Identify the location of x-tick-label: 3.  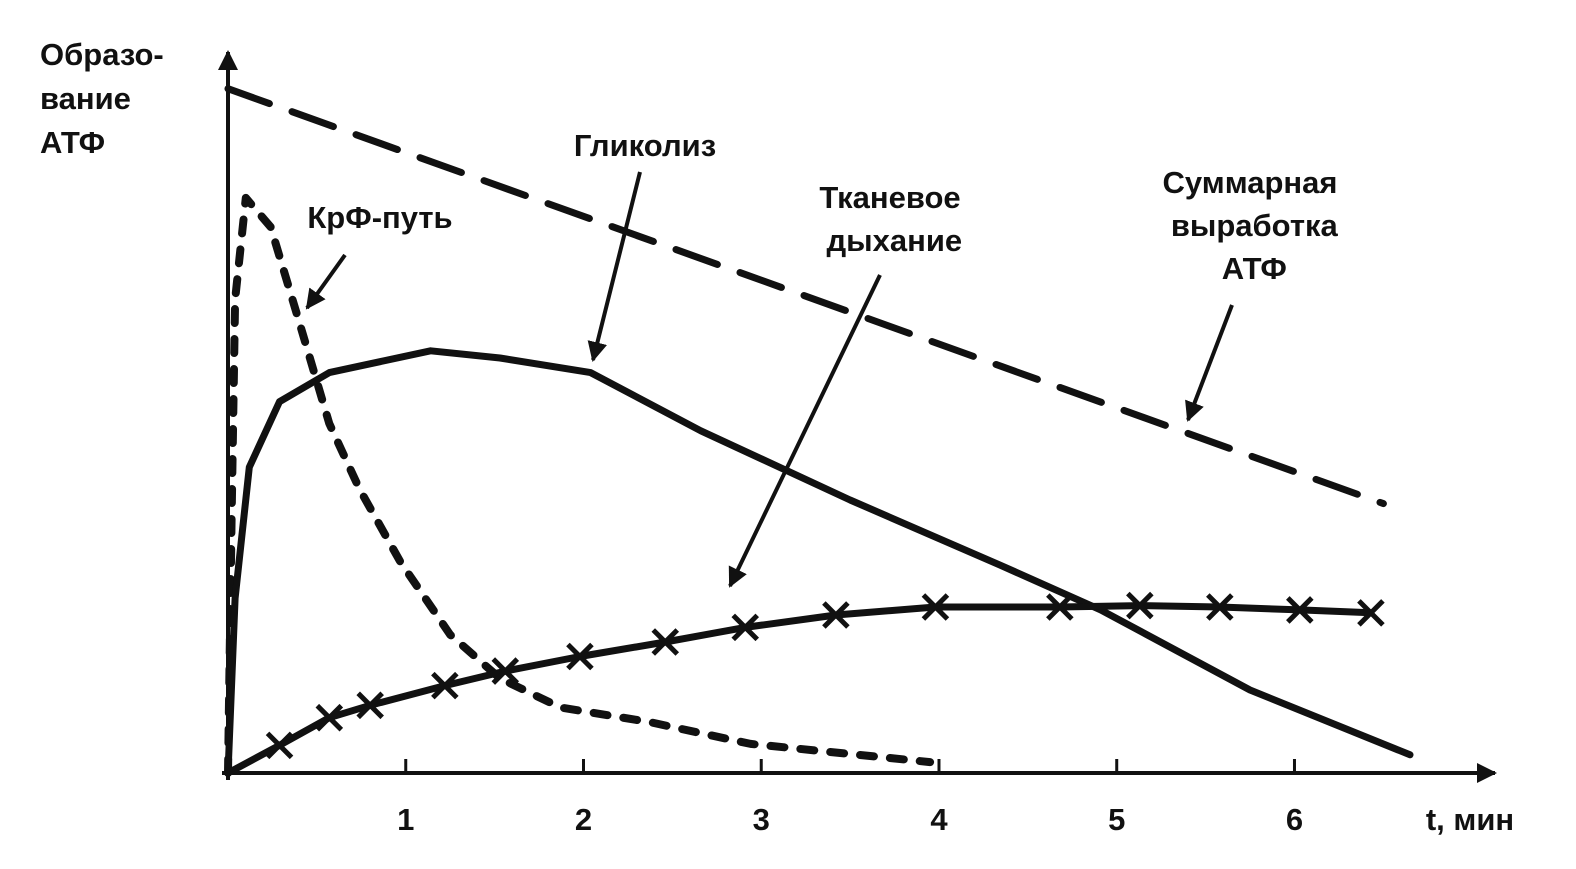
(761, 819).